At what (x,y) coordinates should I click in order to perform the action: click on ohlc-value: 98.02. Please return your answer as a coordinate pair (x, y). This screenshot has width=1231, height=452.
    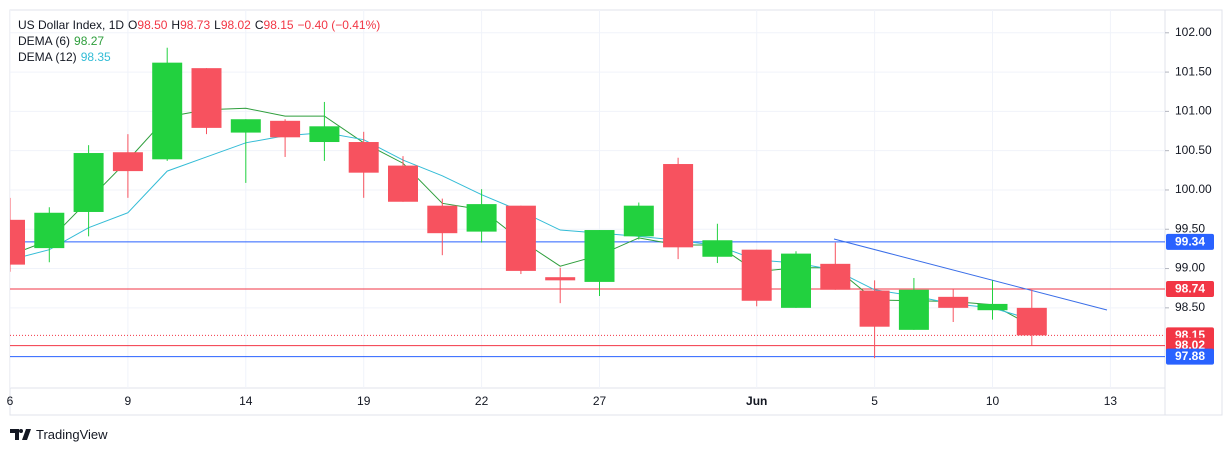
    Looking at the image, I should click on (235, 25).